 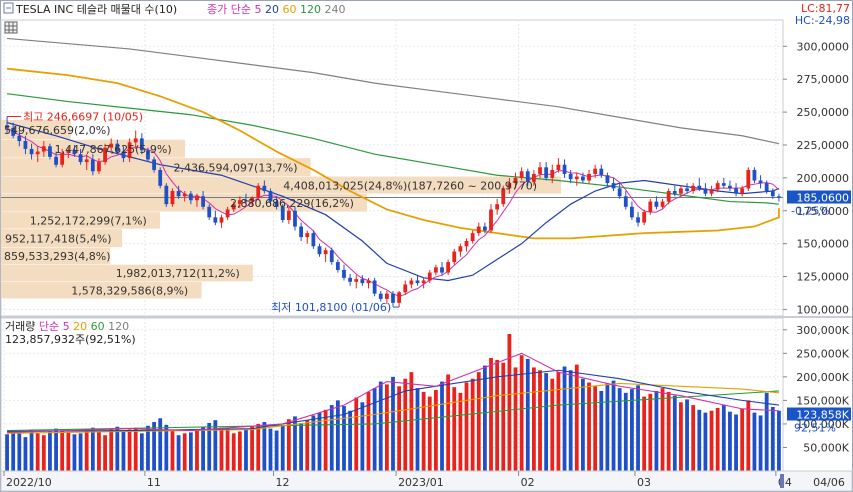 I want to click on volume-legend-period: 120, so click(x=118, y=326).